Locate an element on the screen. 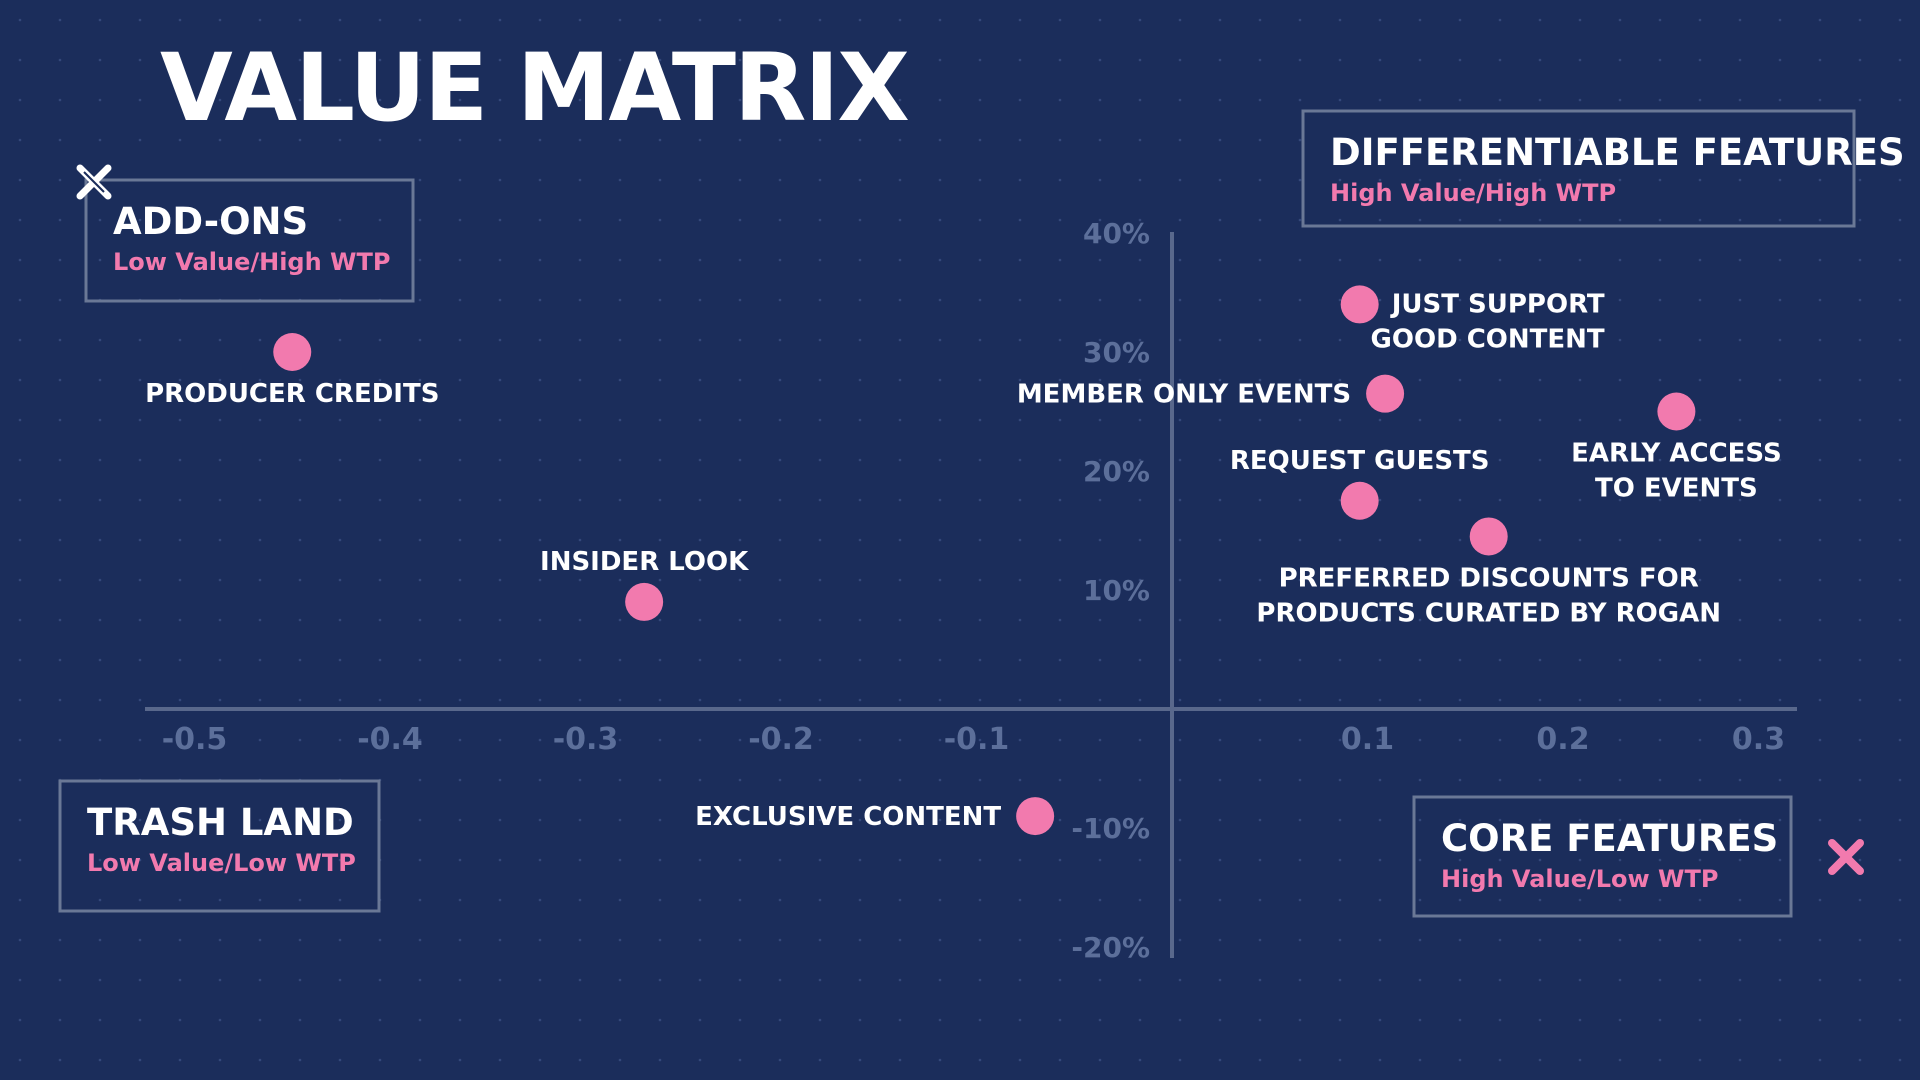  x-tick-label: -0.1 is located at coordinates (977, 739).